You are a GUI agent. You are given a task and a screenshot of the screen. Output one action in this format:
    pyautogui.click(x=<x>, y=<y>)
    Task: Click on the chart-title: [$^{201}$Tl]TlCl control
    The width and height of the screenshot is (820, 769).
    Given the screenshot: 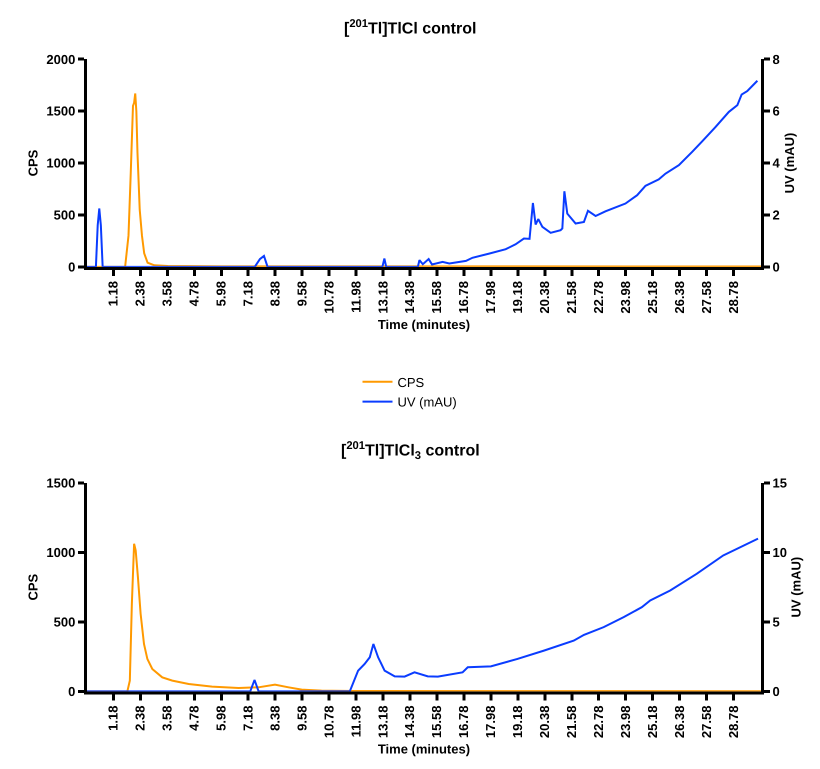 What is the action you would take?
    pyautogui.click(x=410, y=28)
    